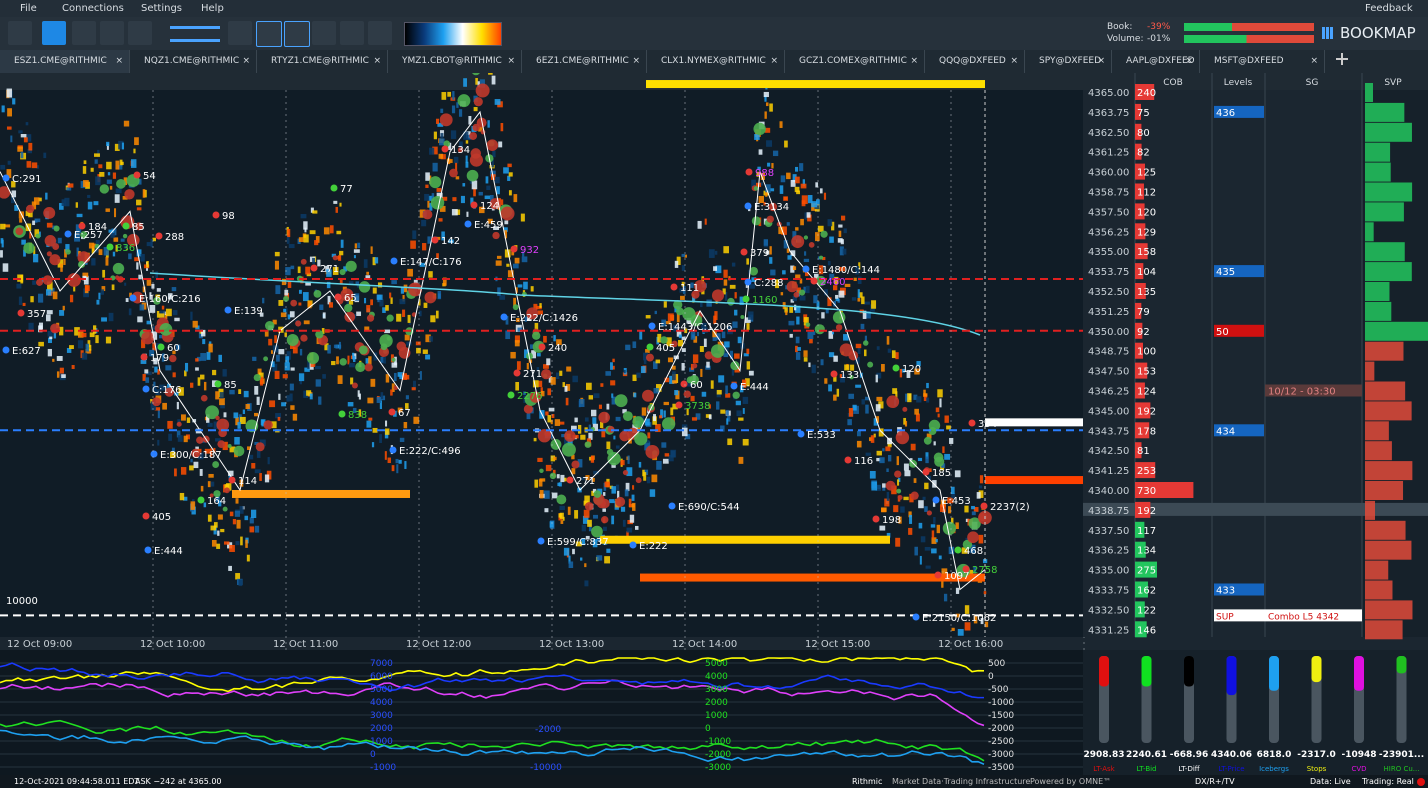  Describe the element at coordinates (1108, 531) in the screenshot. I see `price-label: 4337.50` at that location.